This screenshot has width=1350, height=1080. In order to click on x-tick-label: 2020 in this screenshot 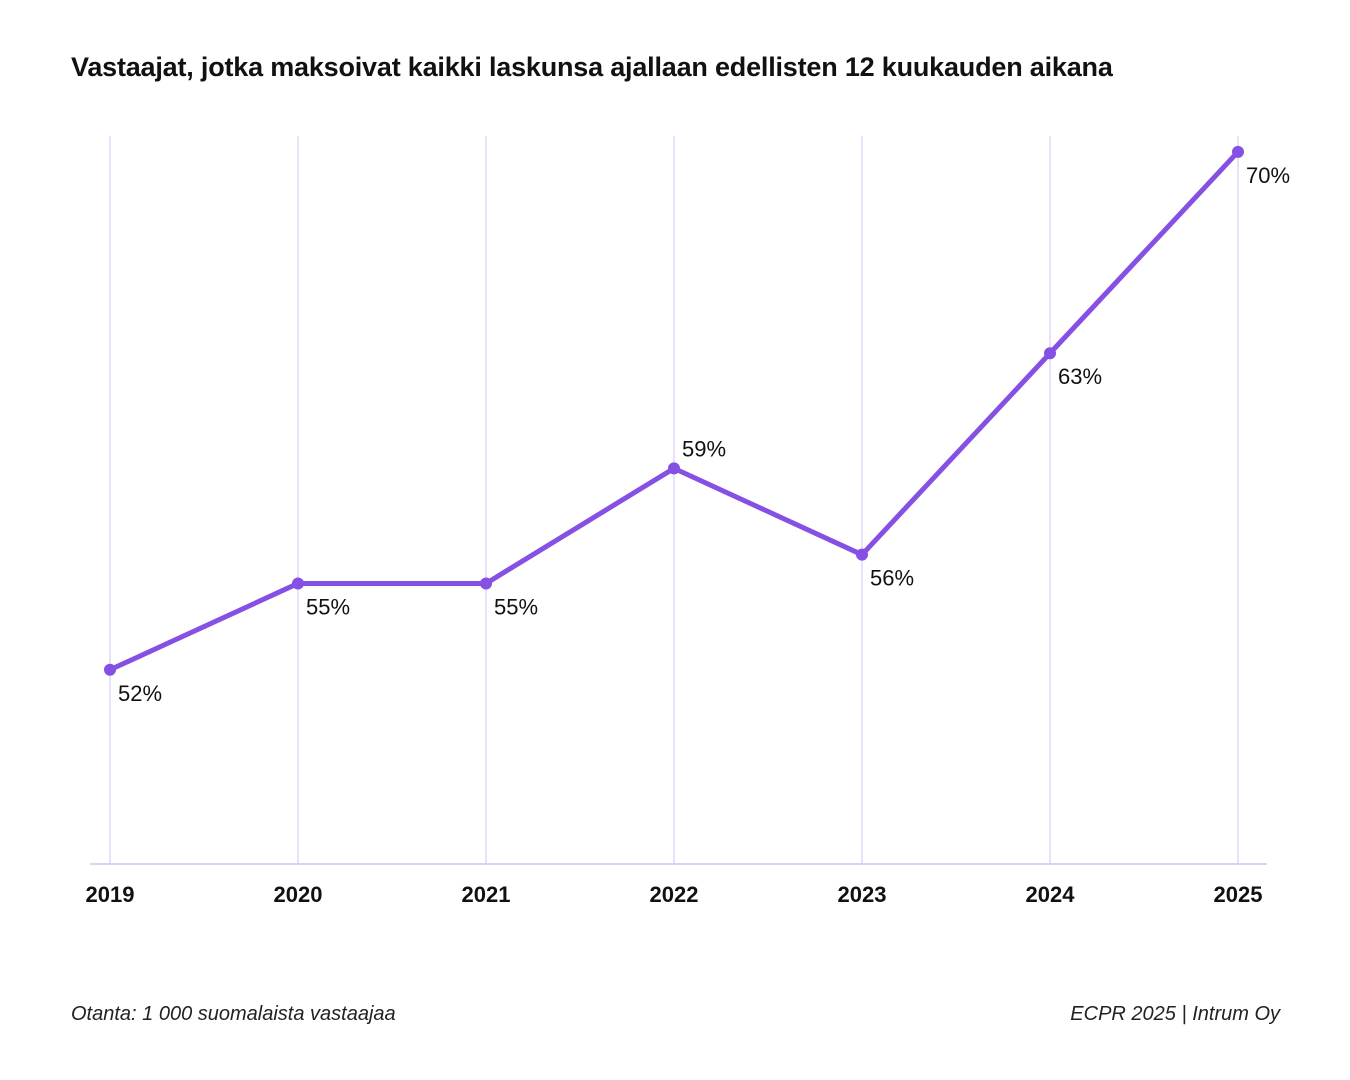, I will do `click(298, 894)`.